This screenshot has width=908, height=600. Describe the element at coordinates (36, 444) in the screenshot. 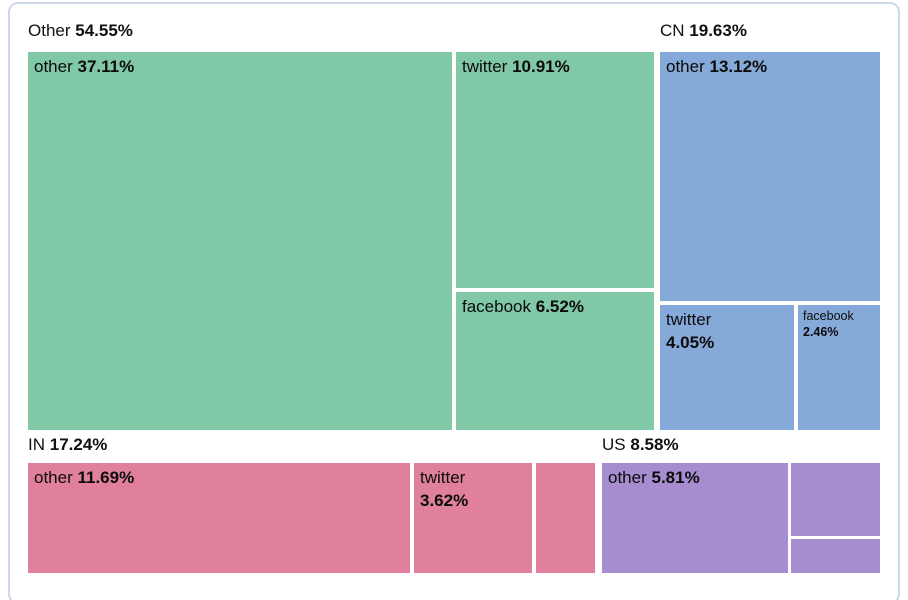

I see `group-label: IN` at that location.